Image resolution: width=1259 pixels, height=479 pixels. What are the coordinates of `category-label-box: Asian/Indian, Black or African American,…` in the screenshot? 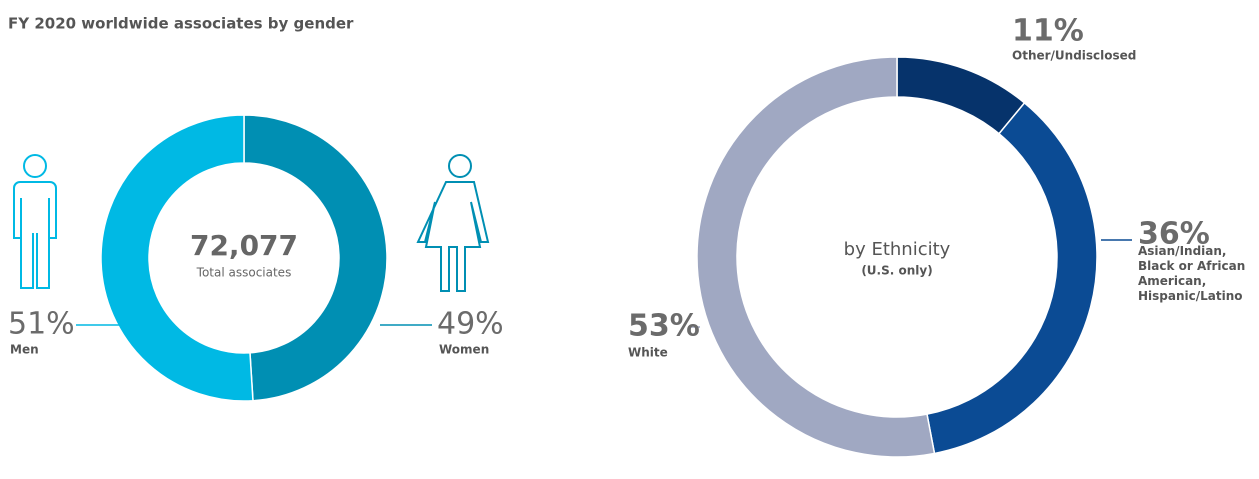 It's located at (1192, 273).